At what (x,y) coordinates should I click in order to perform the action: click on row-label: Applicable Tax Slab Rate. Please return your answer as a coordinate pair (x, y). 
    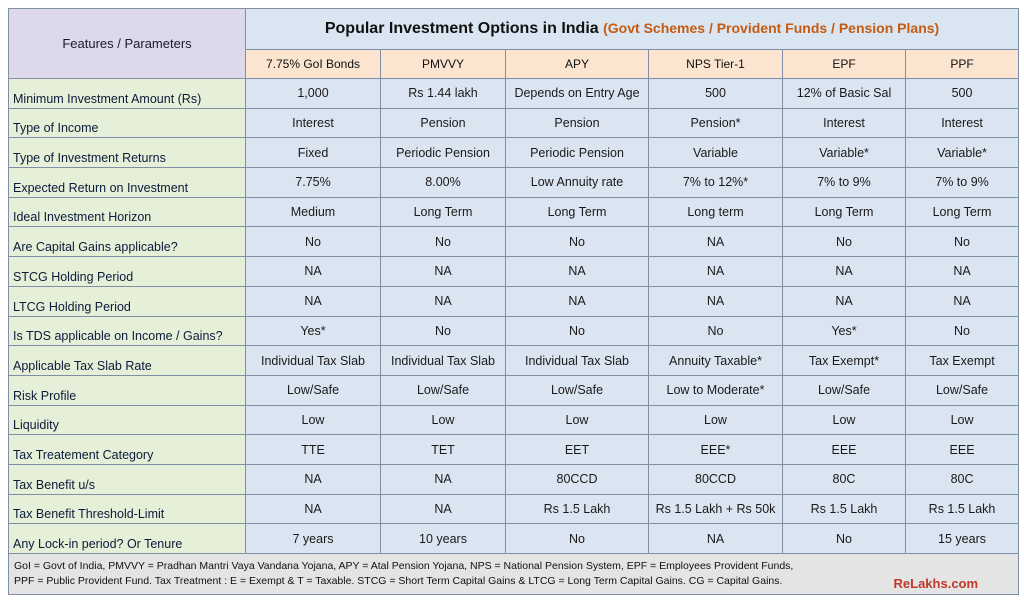
    Looking at the image, I should click on (127, 360).